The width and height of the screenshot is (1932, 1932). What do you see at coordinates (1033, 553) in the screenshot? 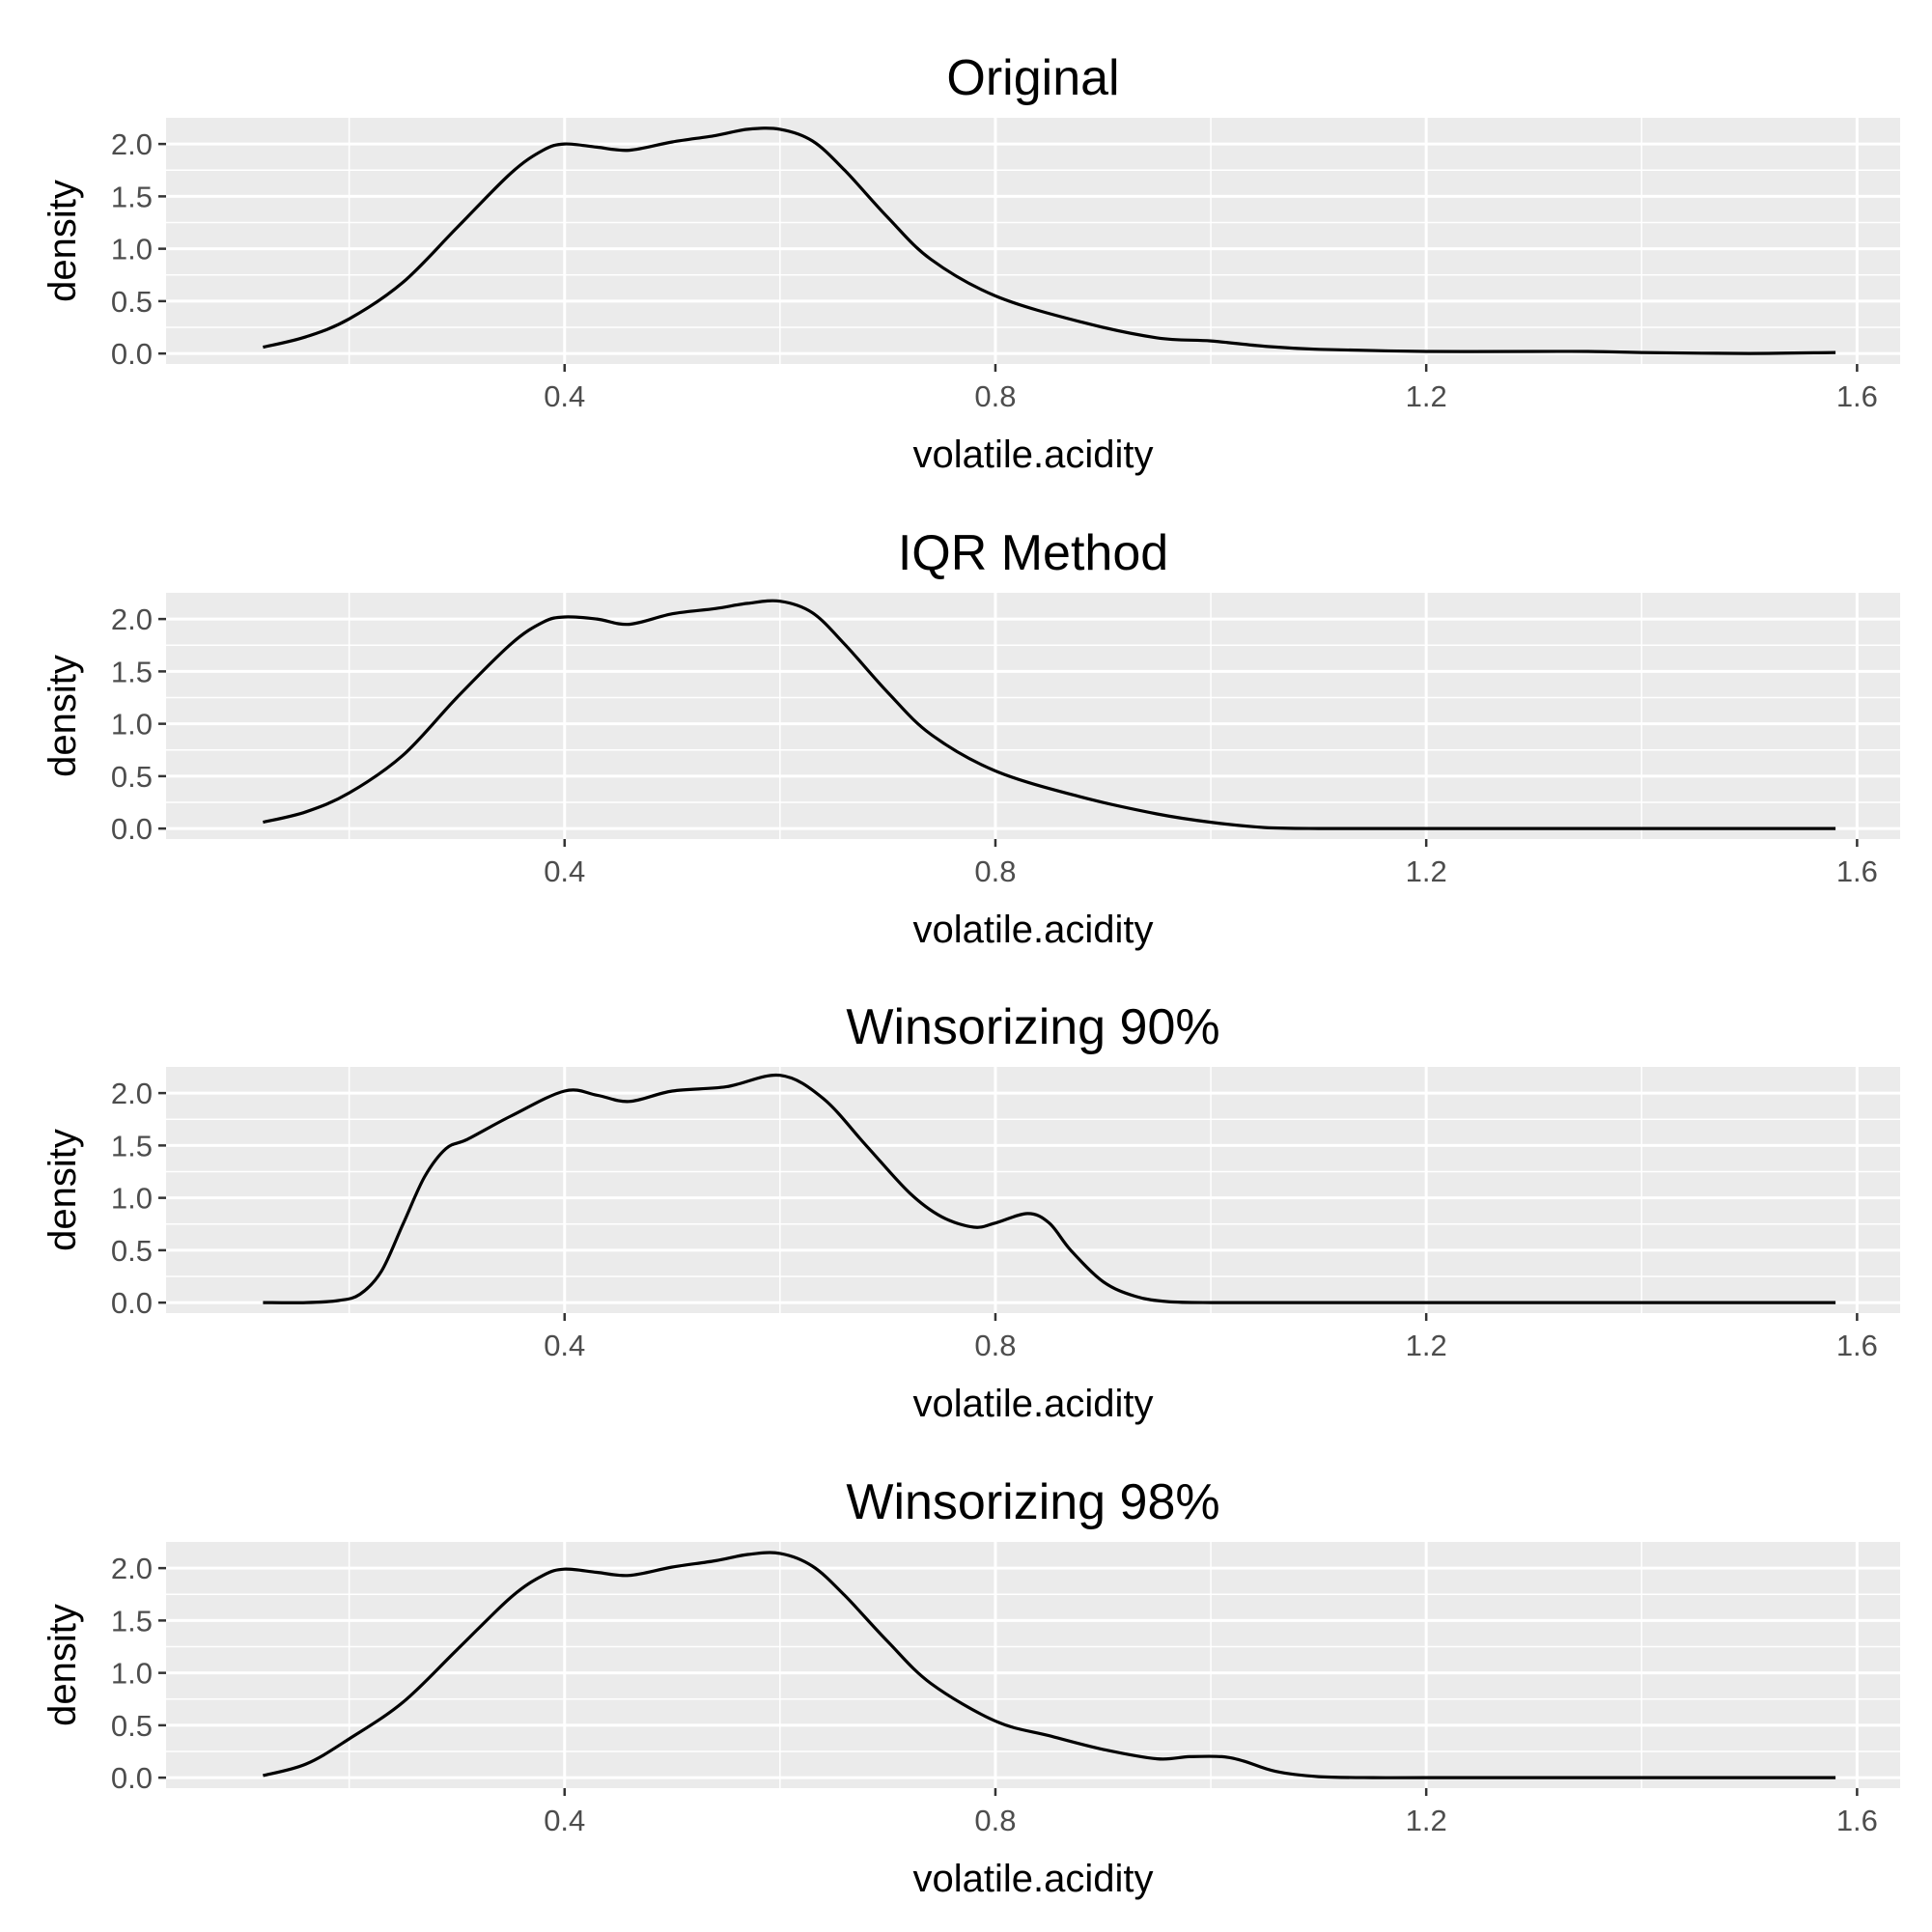
I see `panel-title: IQR Method` at bounding box center [1033, 553].